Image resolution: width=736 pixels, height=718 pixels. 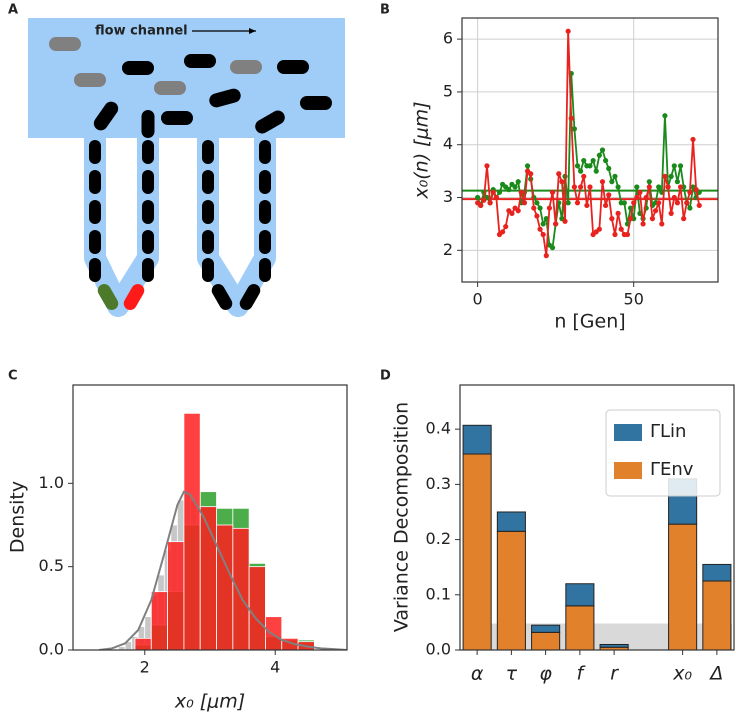 I want to click on y-axis-label: x₀(n) [μm], so click(x=422, y=150).